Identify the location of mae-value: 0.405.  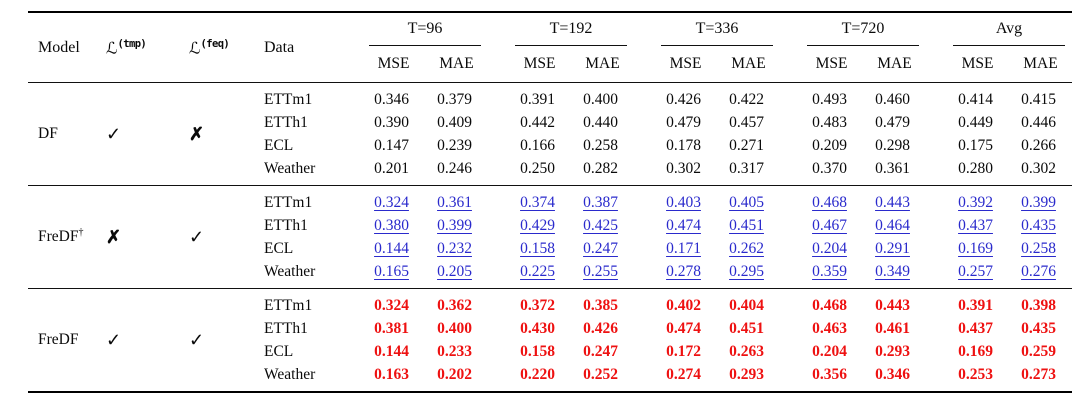
(746, 202).